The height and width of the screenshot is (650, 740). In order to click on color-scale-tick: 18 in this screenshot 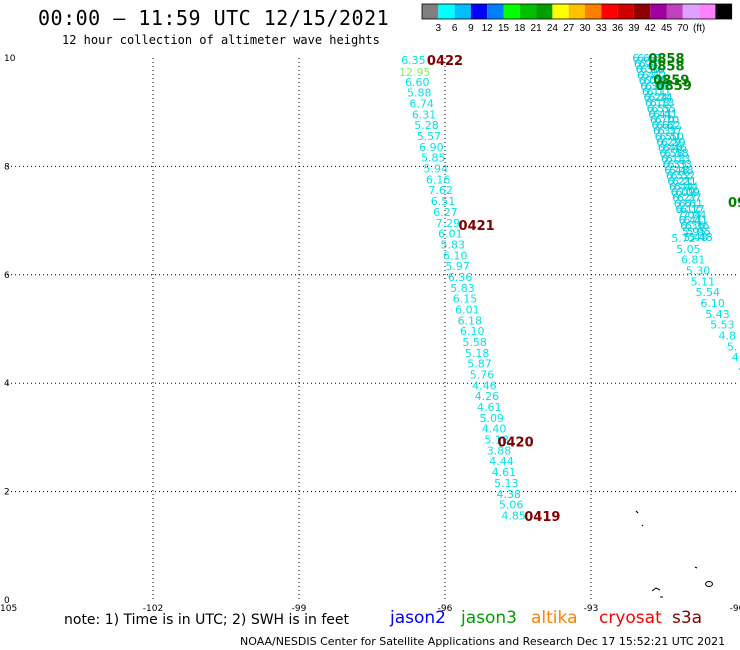, I will do `click(520, 28)`.